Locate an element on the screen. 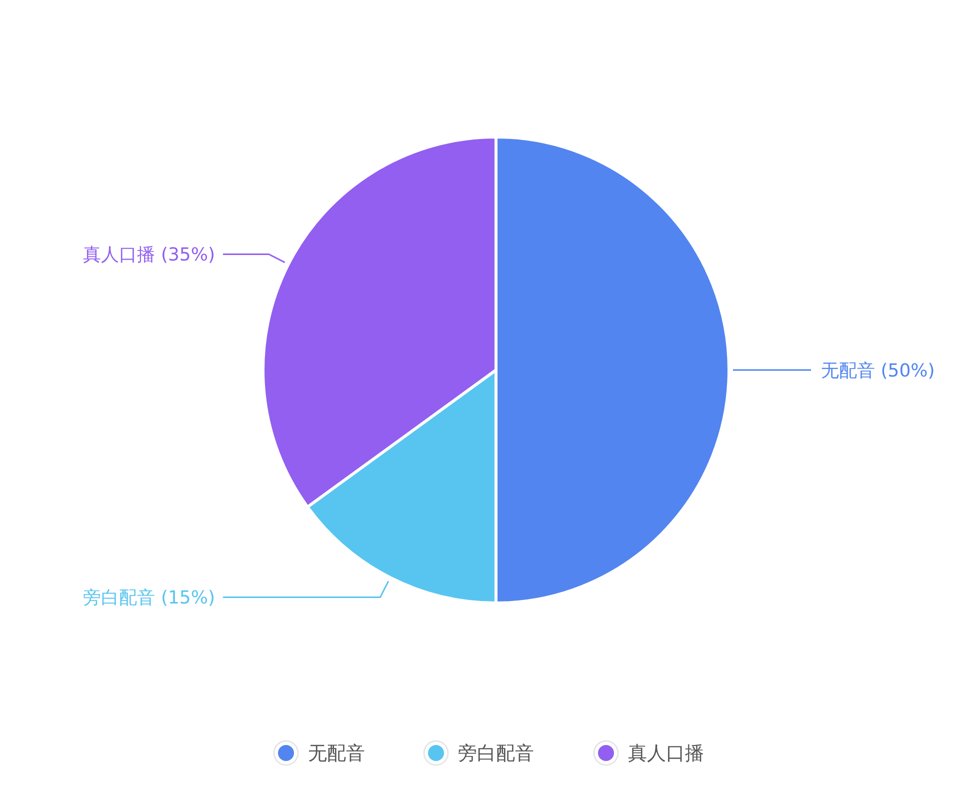 This screenshot has width=977, height=802. data-label: 真人口播 (35%) is located at coordinates (149, 255).